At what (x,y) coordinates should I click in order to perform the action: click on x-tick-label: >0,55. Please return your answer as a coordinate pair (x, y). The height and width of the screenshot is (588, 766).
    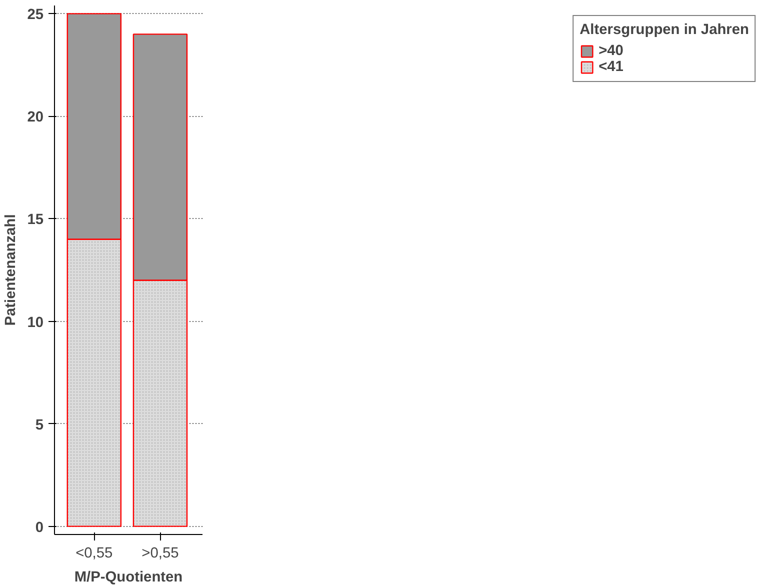
    Looking at the image, I should click on (160, 554).